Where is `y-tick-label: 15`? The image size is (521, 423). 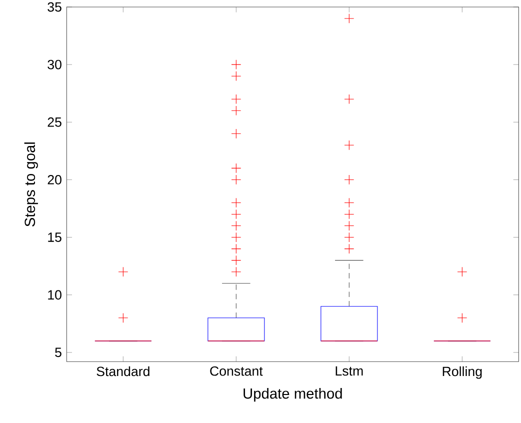 y-tick-label: 15 is located at coordinates (55, 237).